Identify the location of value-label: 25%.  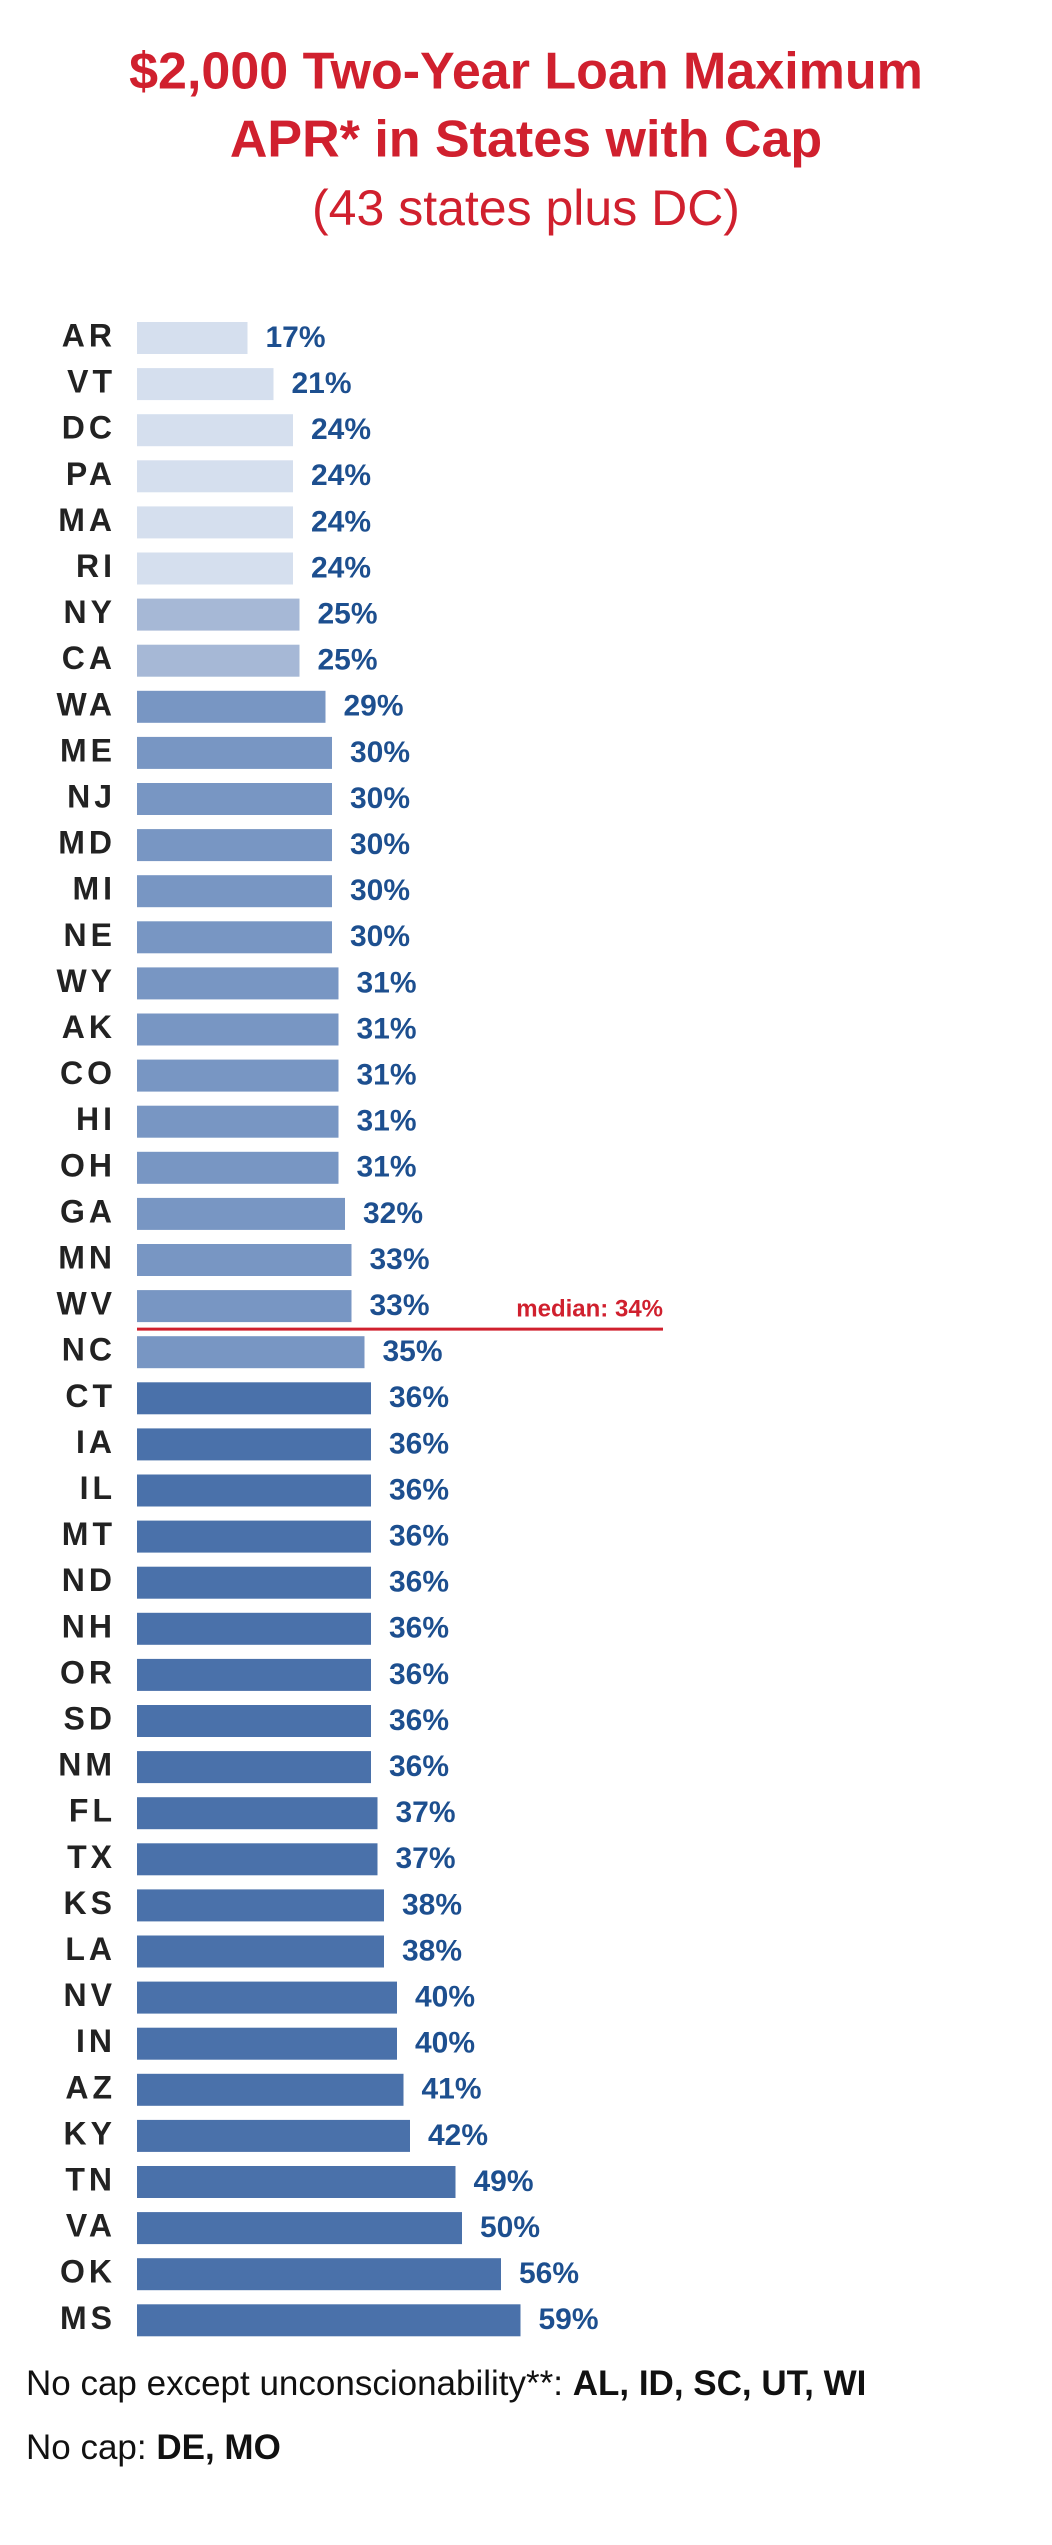
(348, 614).